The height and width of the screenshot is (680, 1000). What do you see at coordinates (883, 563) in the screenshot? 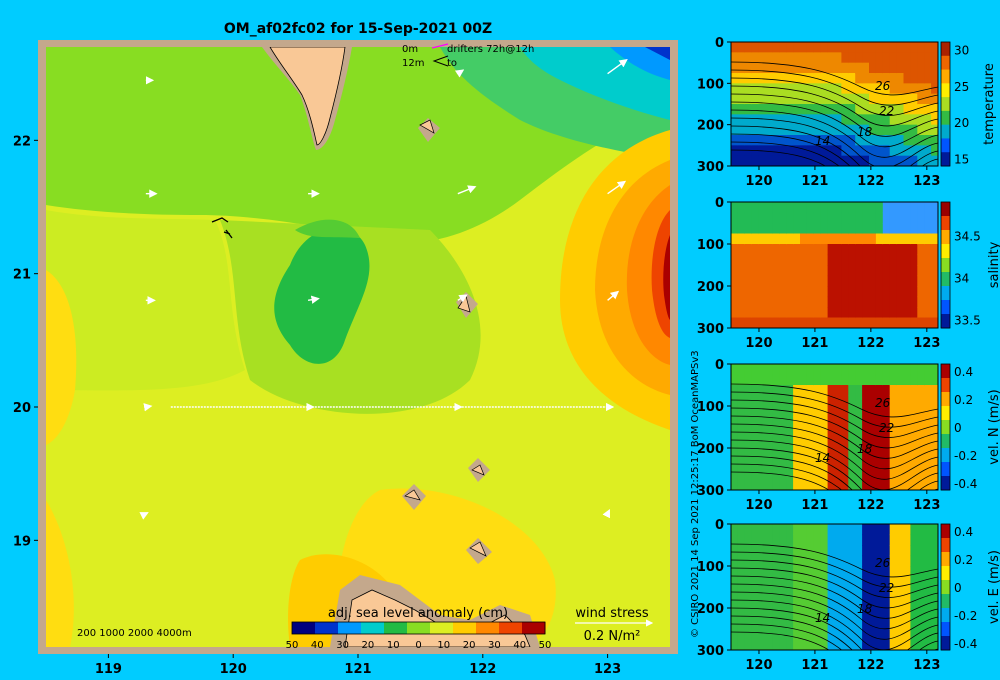
I see `section-contour-label: 26` at bounding box center [883, 563].